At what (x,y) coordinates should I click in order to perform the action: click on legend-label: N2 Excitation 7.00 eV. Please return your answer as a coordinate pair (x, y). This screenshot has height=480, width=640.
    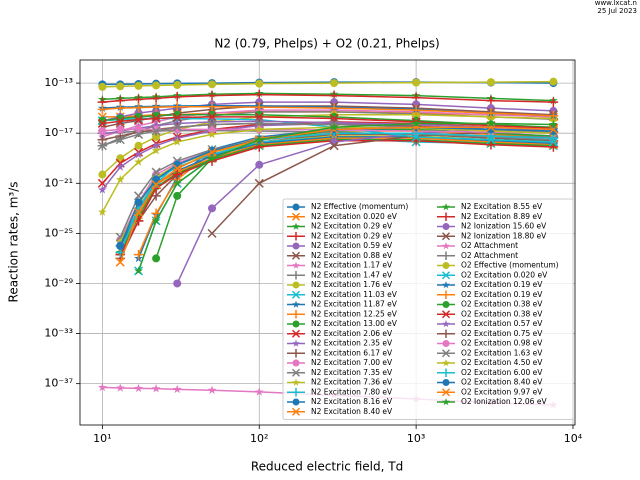
    Looking at the image, I should click on (352, 362).